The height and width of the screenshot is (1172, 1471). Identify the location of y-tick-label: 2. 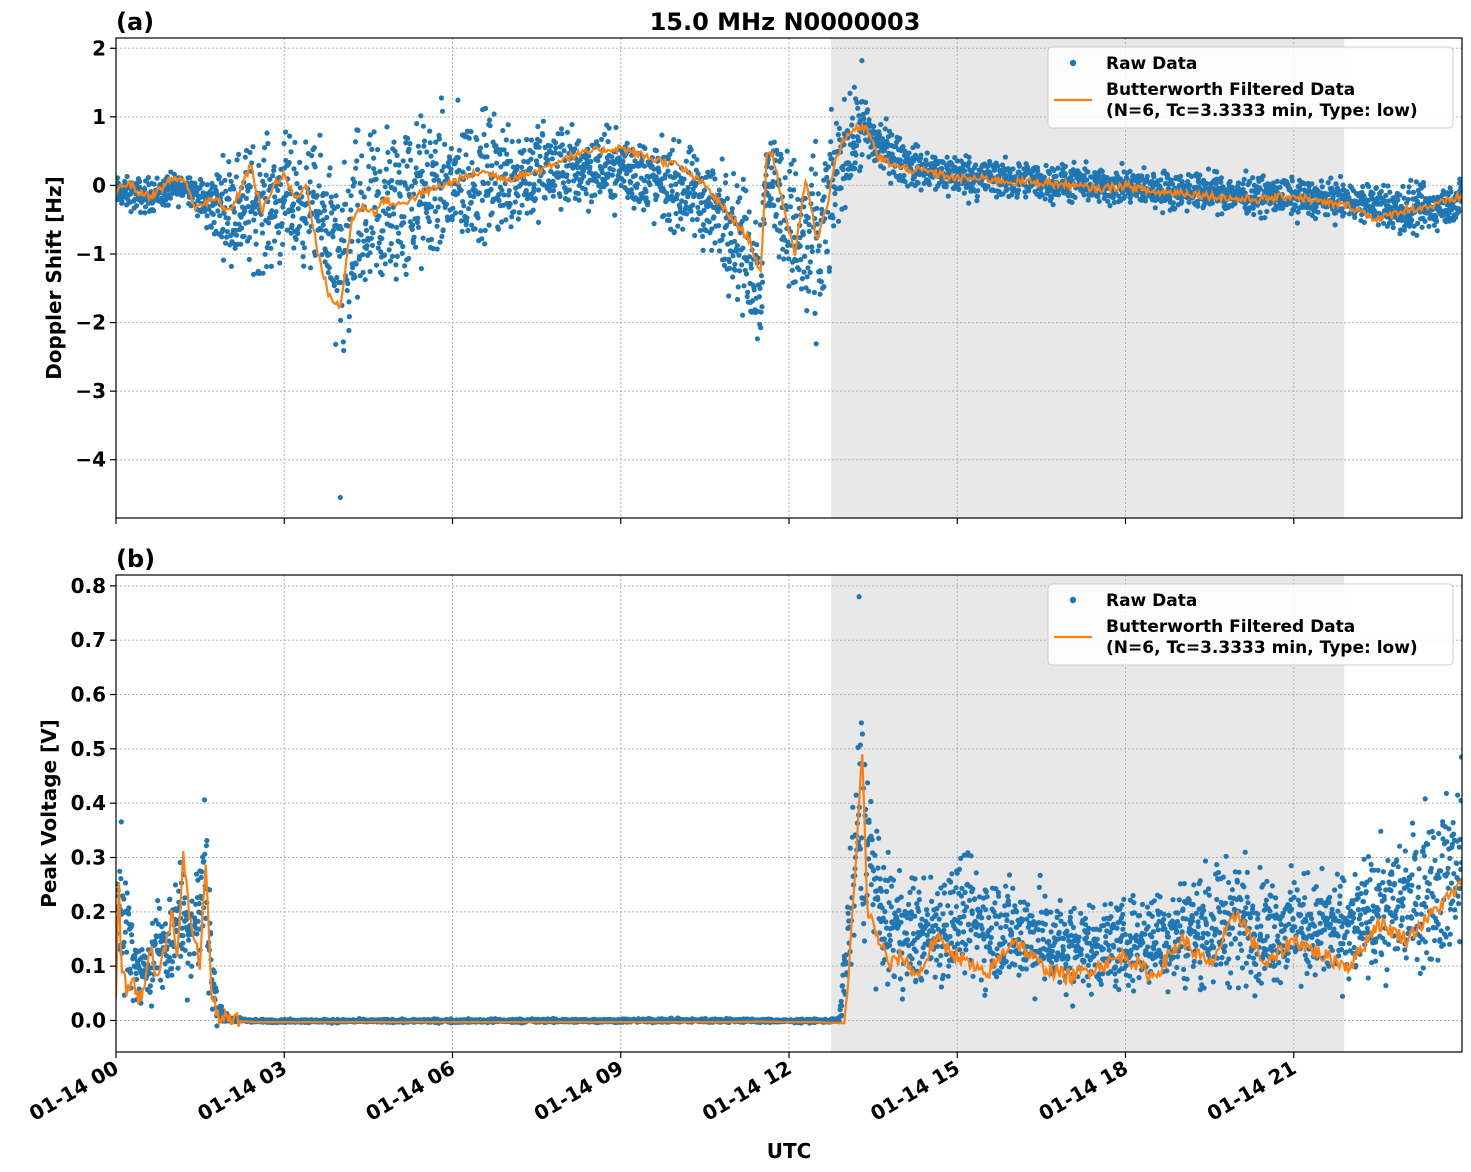
(99, 48).